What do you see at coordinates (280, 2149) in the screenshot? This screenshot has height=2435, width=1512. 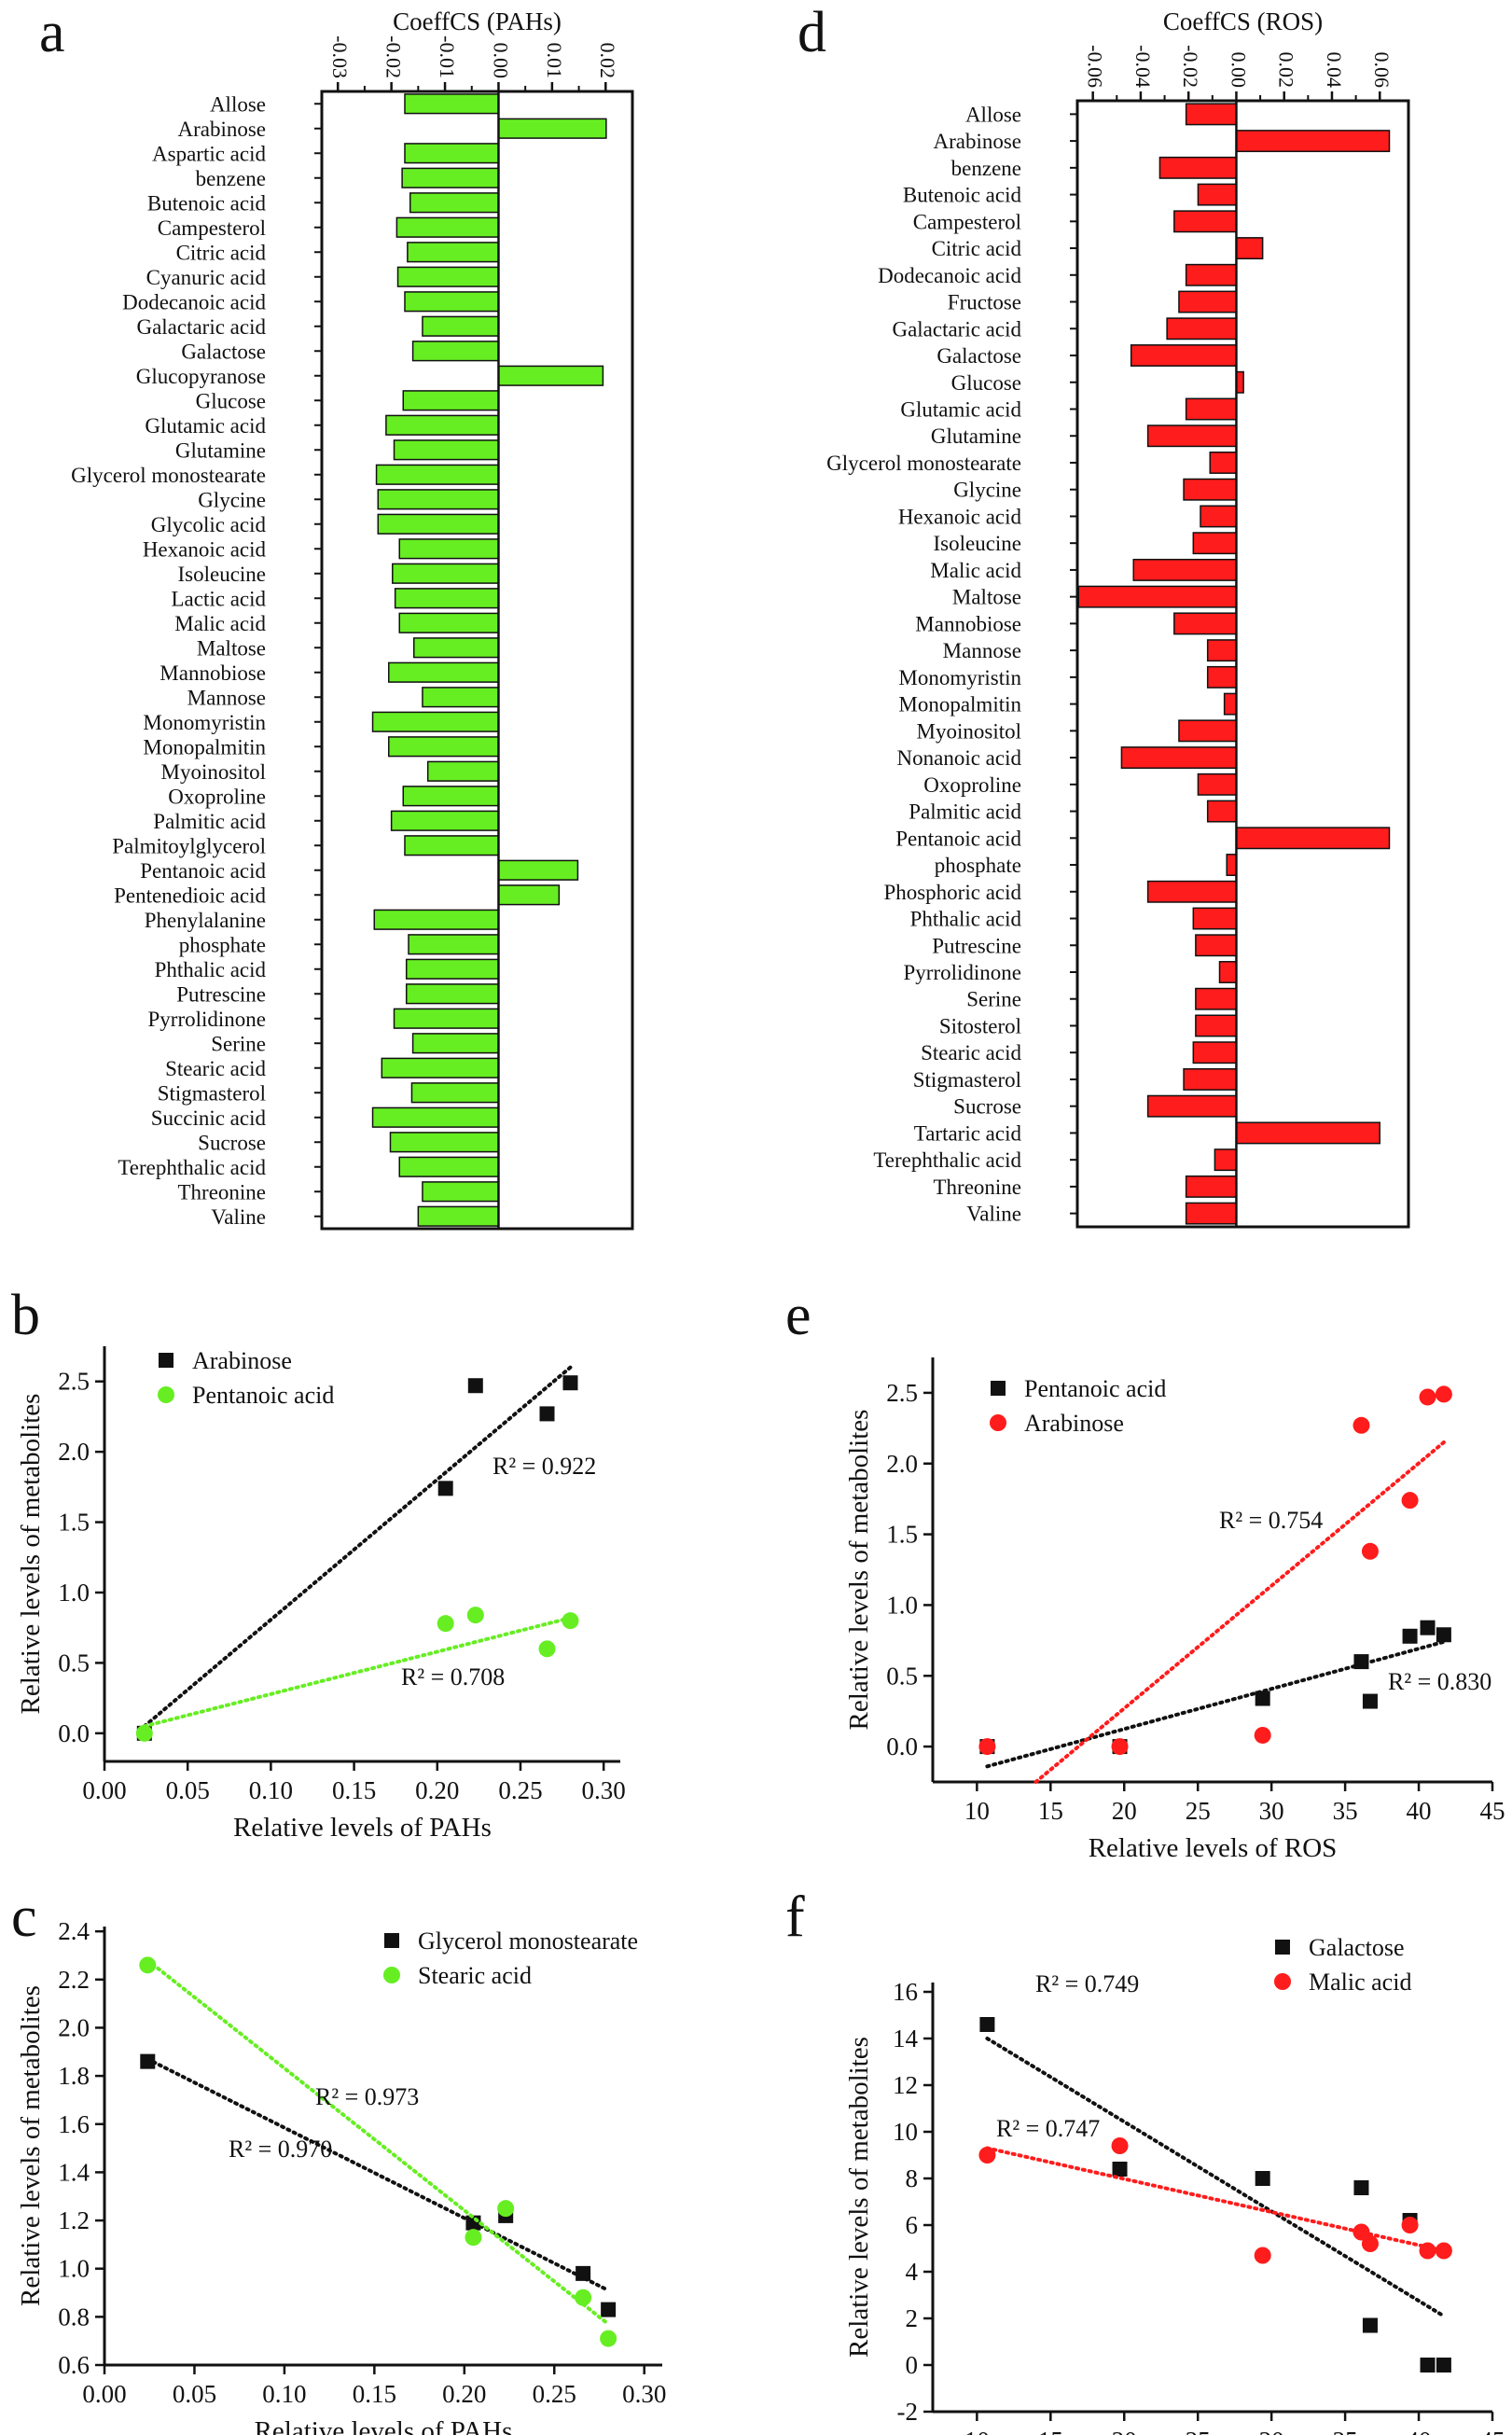 I see `r-squared-label: R² = 0.970` at bounding box center [280, 2149].